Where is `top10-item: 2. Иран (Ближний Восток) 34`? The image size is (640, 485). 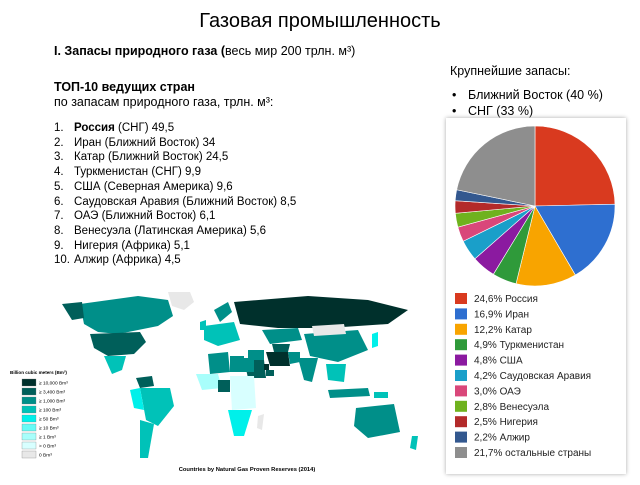
top10-item: 2. Иран (Ближний Восток) 34 is located at coordinates (175, 143).